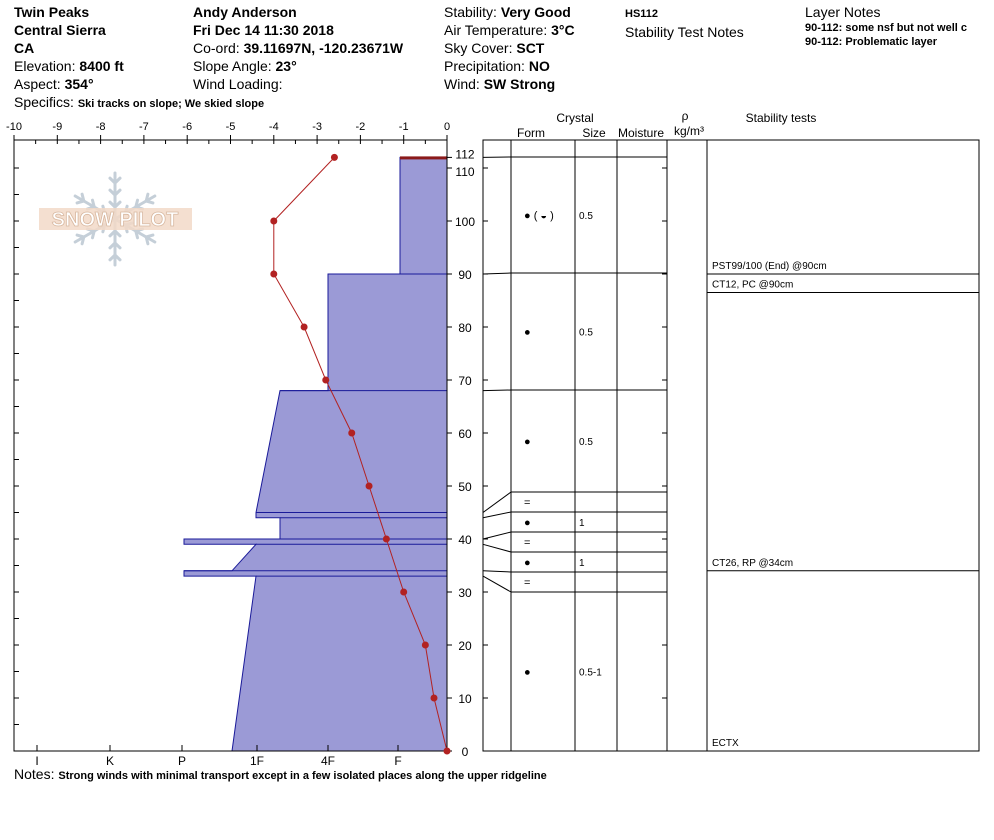 Image resolution: width=994 pixels, height=840 pixels. Describe the element at coordinates (37, 84) in the screenshot. I see `aspect-label: Aspect:` at that location.